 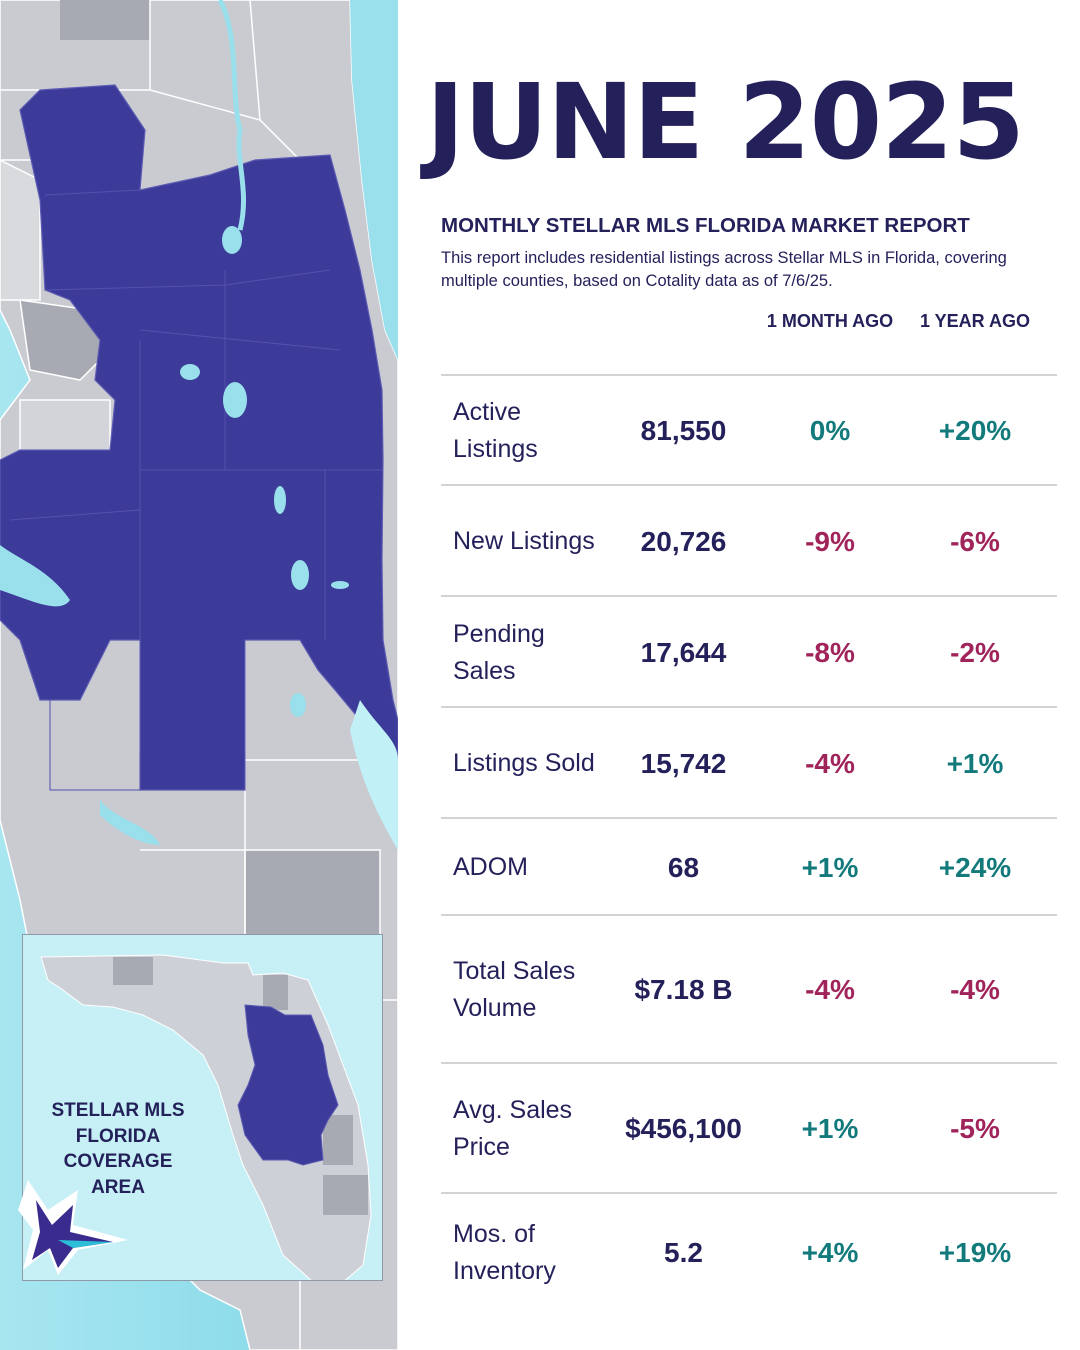 What do you see at coordinates (683, 1128) in the screenshot?
I see `row-value: $456,100` at bounding box center [683, 1128].